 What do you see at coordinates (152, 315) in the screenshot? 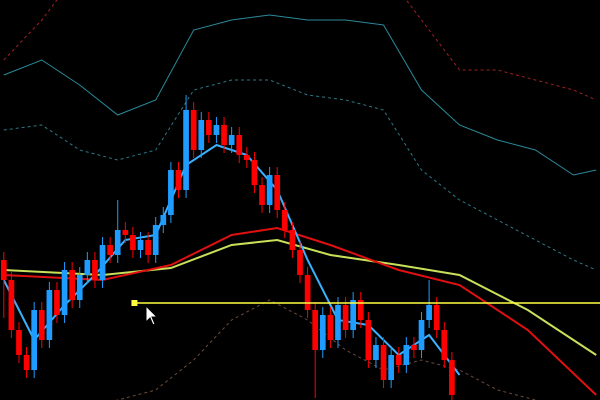
I see `mouse-cursor` at bounding box center [152, 315].